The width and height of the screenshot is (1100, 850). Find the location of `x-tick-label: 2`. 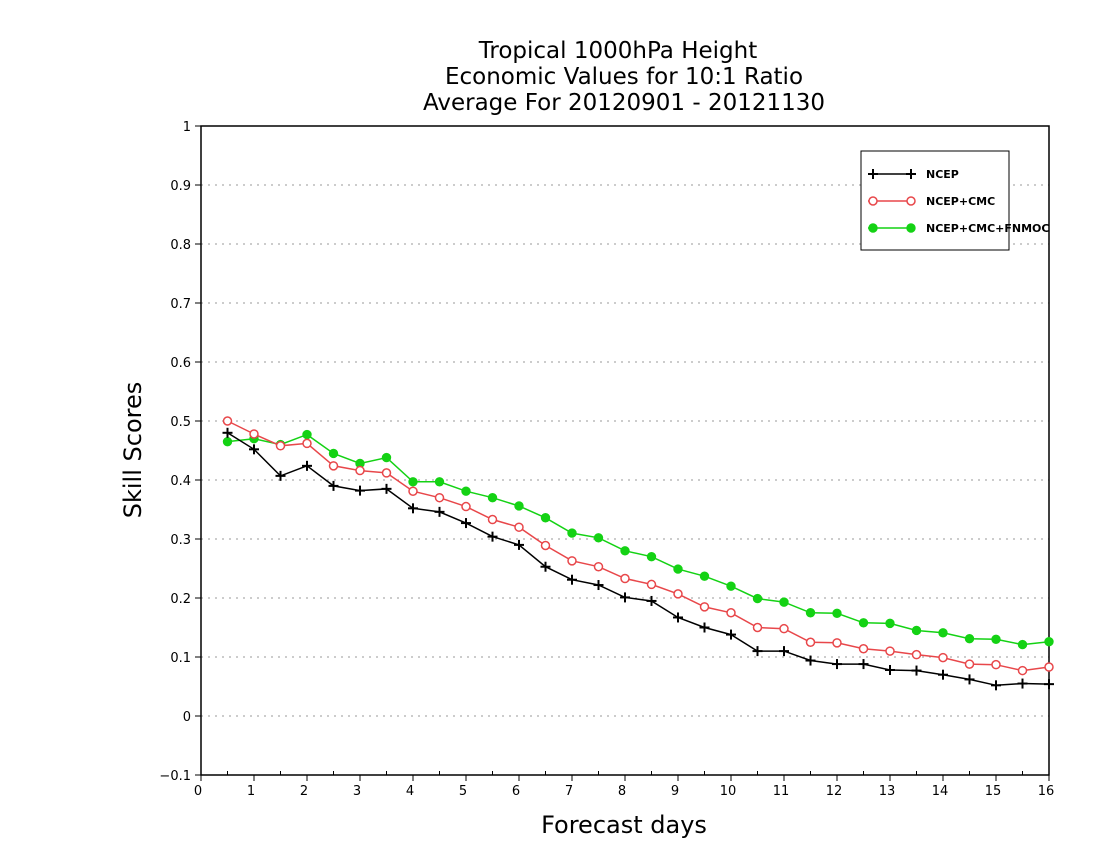

x-tick-label: 2 is located at coordinates (304, 791).